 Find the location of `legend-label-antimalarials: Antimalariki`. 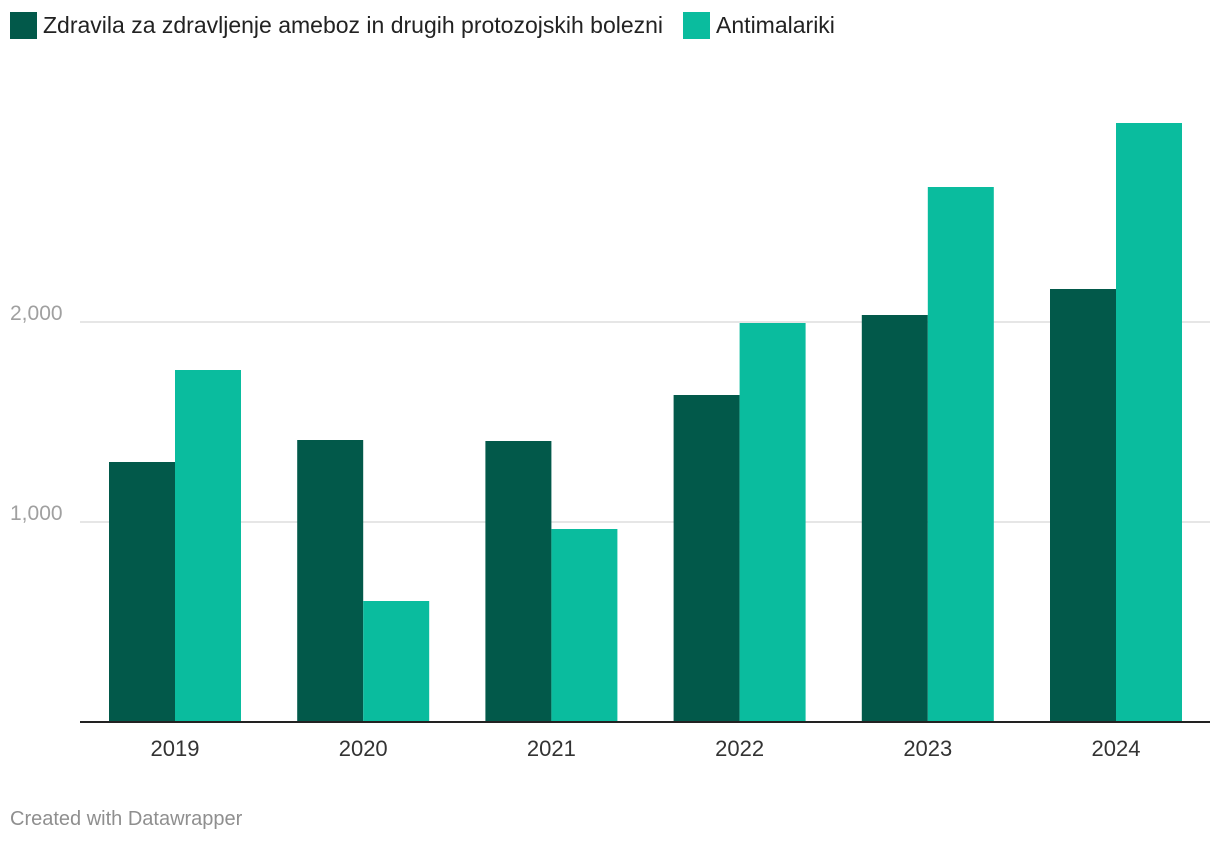

legend-label-antimalarials: Antimalariki is located at coordinates (775, 25).